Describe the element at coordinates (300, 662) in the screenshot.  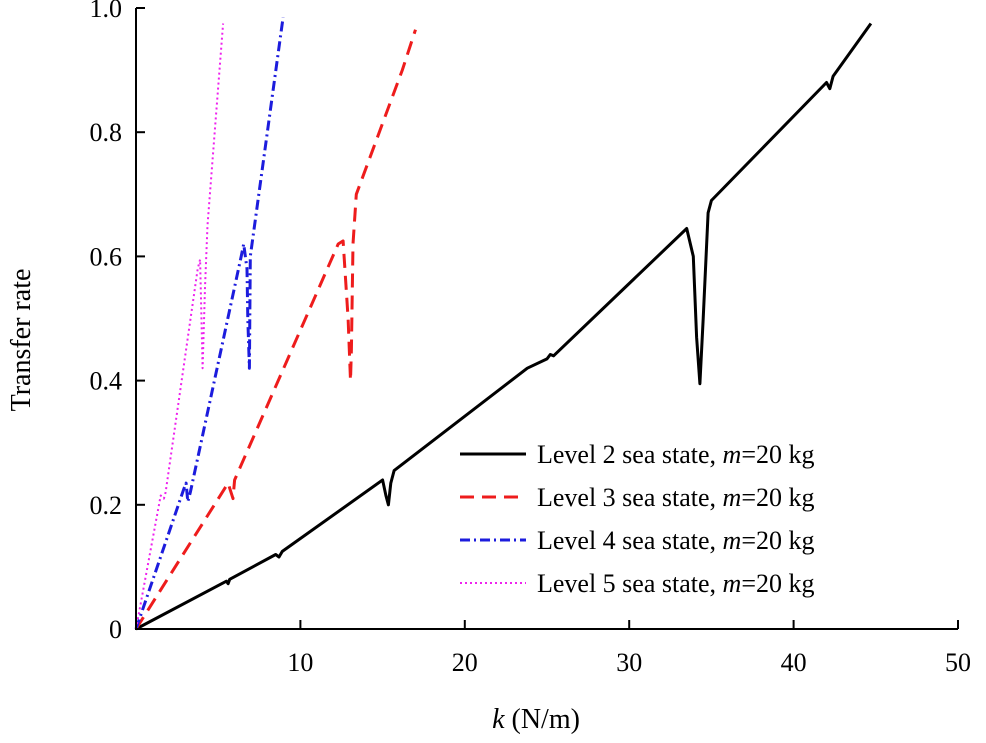
I see `x-tick-label-10: 10` at that location.